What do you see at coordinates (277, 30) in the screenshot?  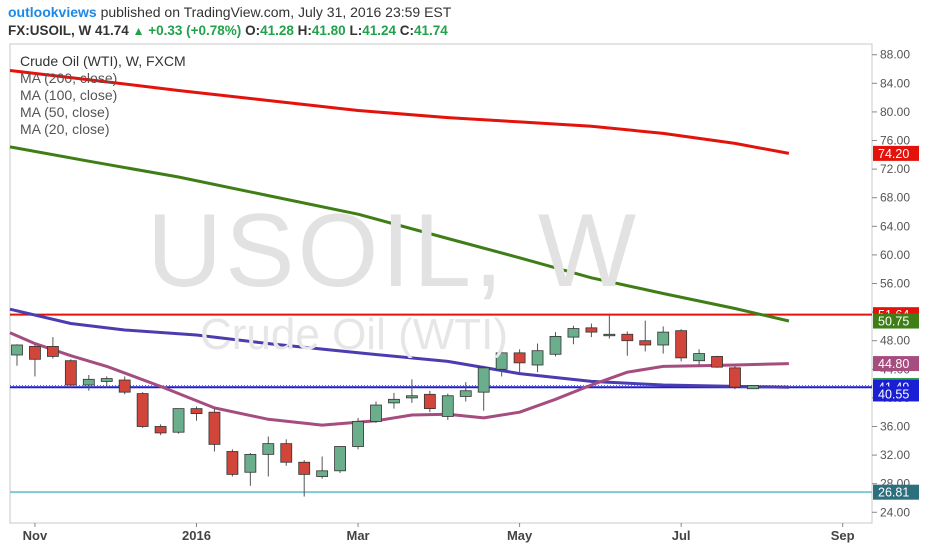 I see `open-value: 41.28` at bounding box center [277, 30].